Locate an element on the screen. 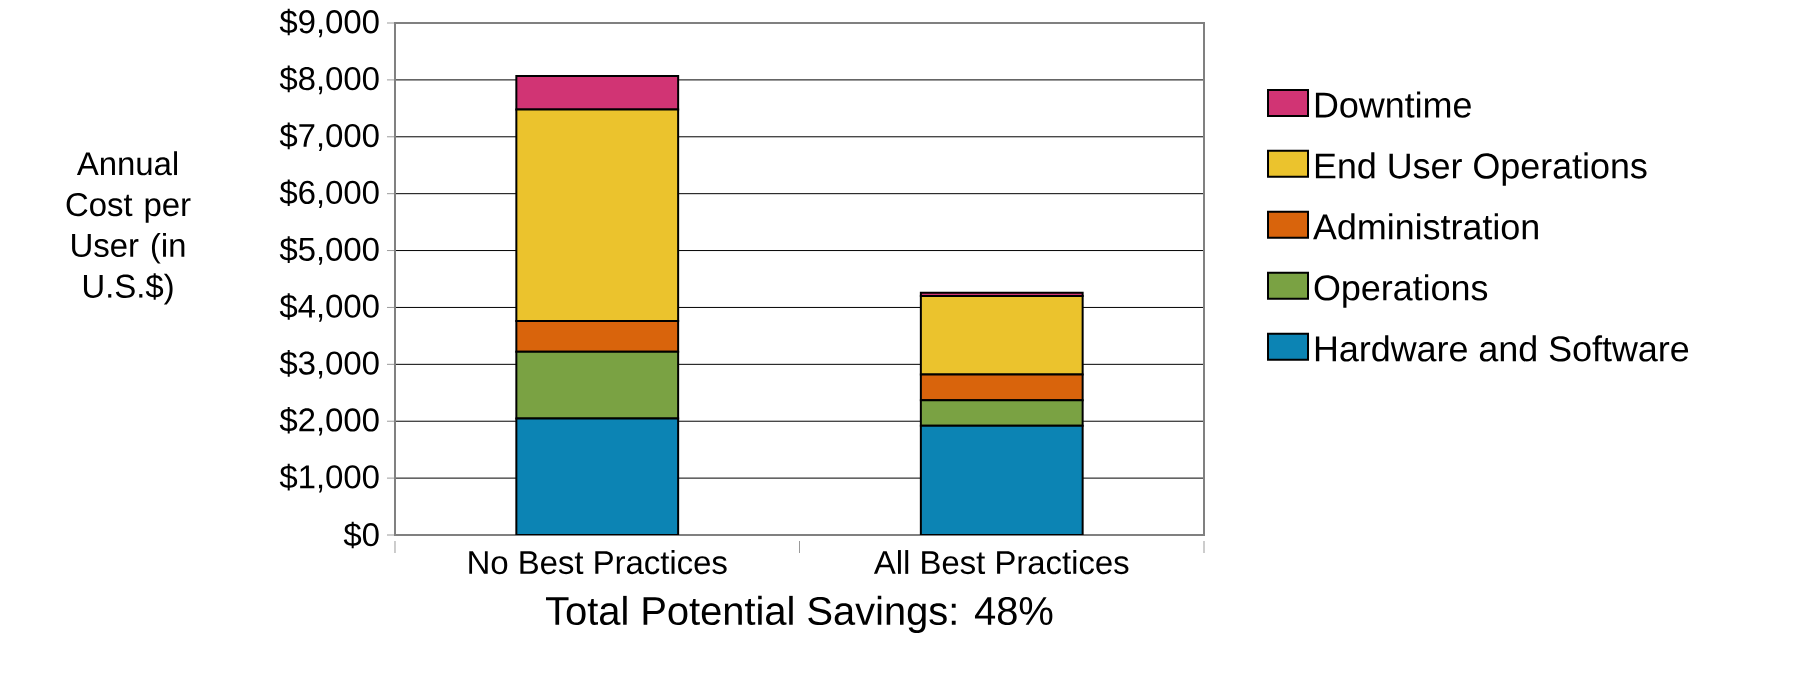 The height and width of the screenshot is (678, 1793). y-tick-label: $6,000 is located at coordinates (329, 193).